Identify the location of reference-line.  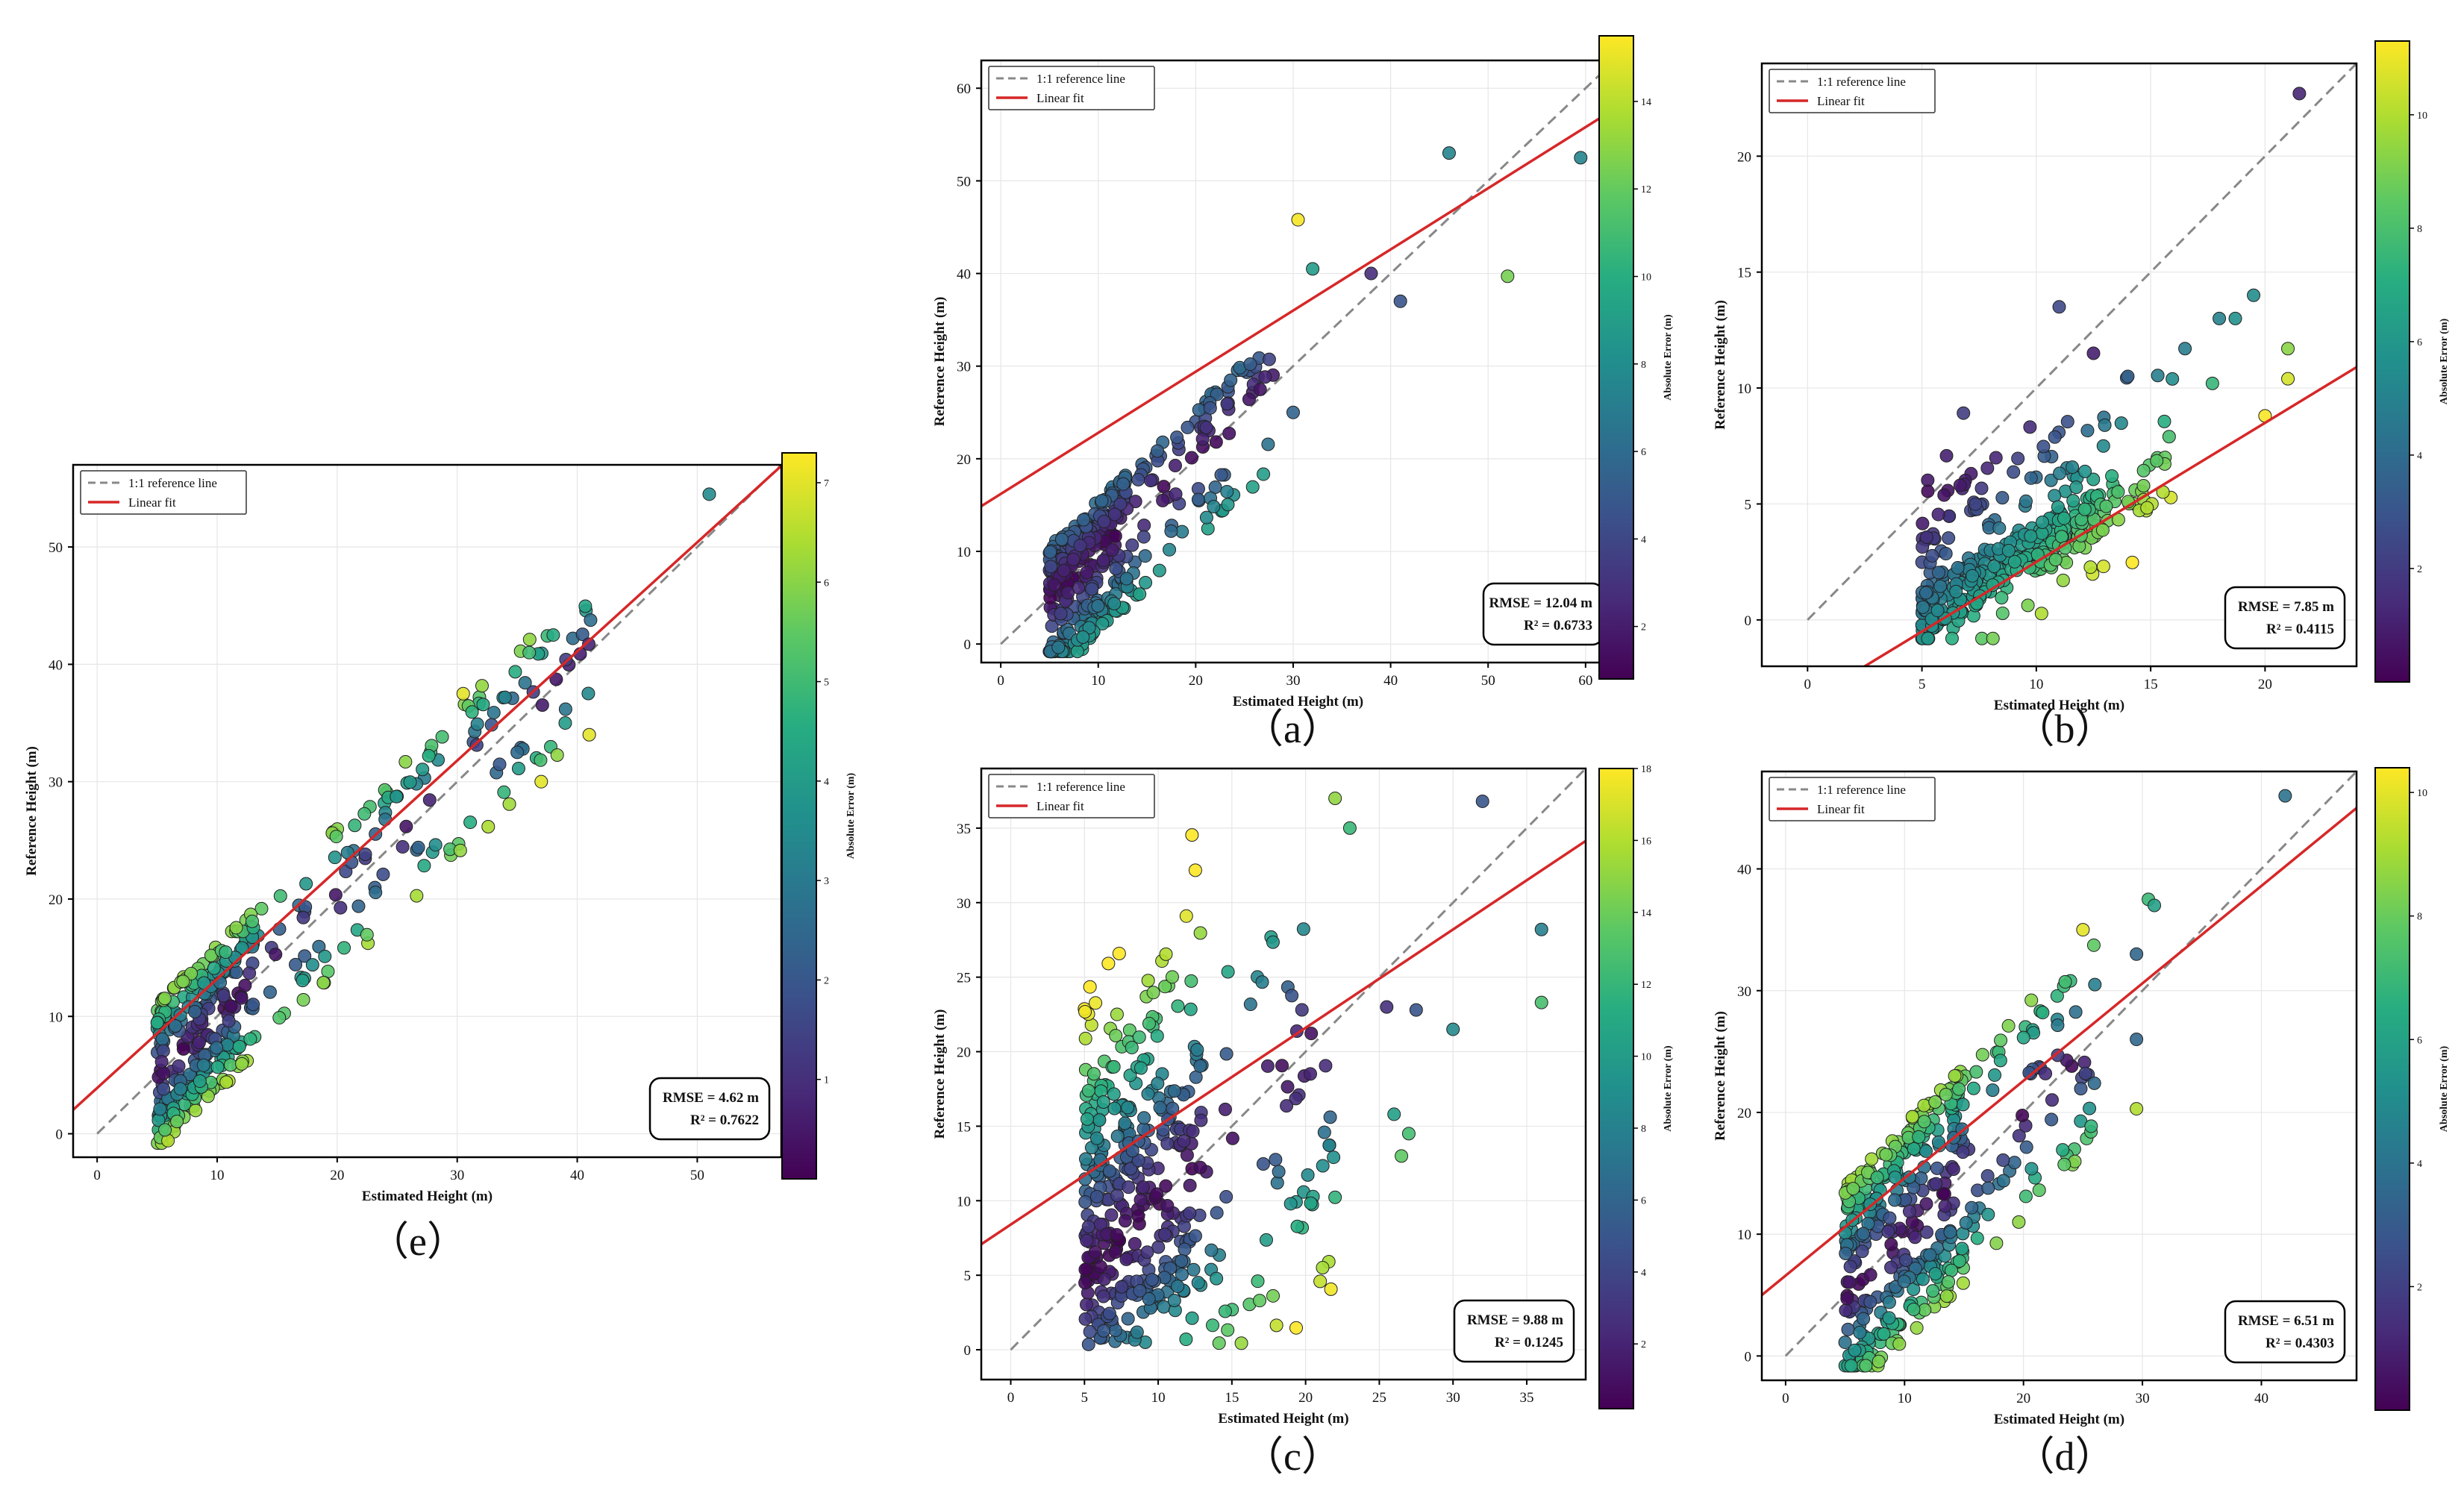
(438, 800).